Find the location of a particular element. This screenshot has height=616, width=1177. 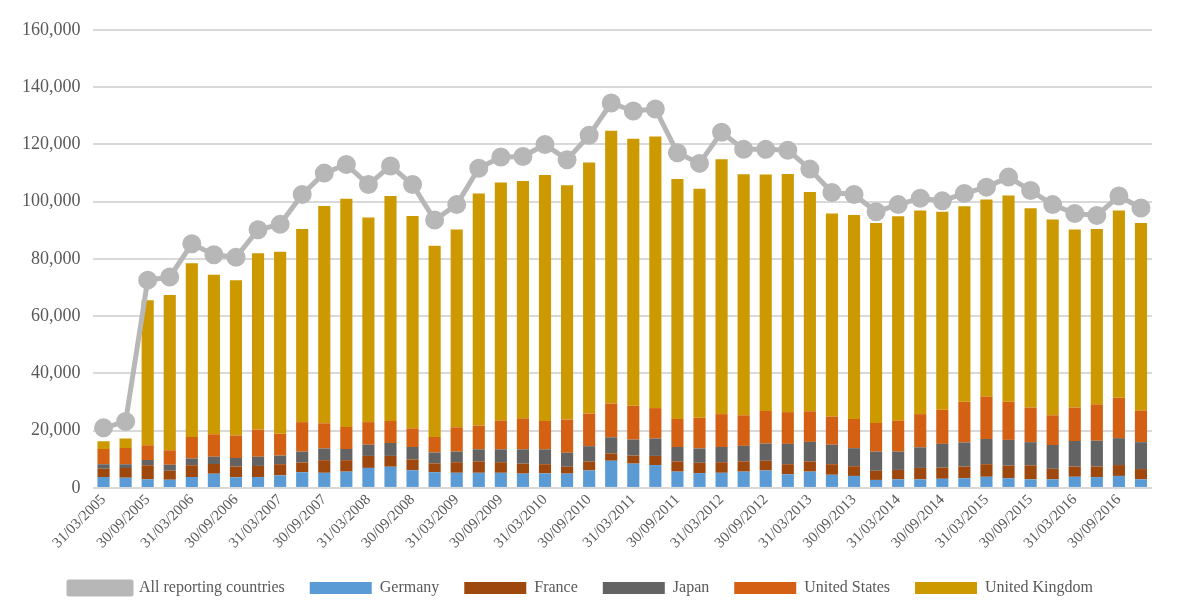

y-tick-label: 160,000 is located at coordinates (51, 28).